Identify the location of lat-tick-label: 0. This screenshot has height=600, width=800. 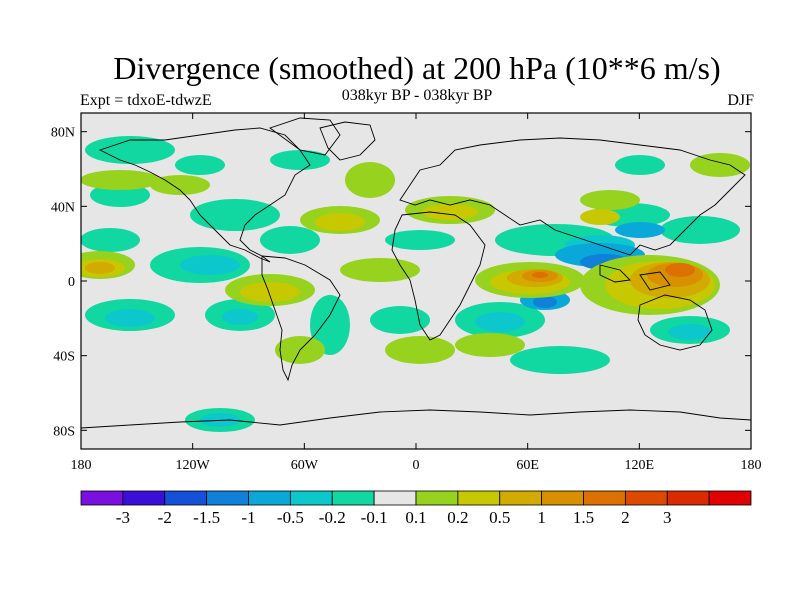
(71, 282).